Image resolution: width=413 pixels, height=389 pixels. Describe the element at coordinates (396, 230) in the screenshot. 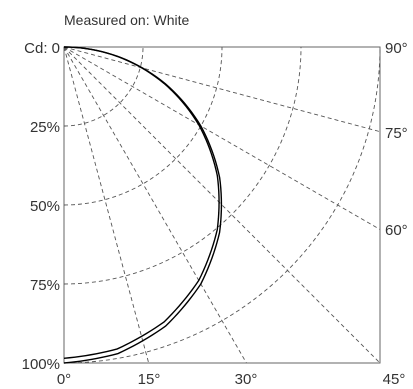

I see `right-tick-label-2: 60°` at that location.